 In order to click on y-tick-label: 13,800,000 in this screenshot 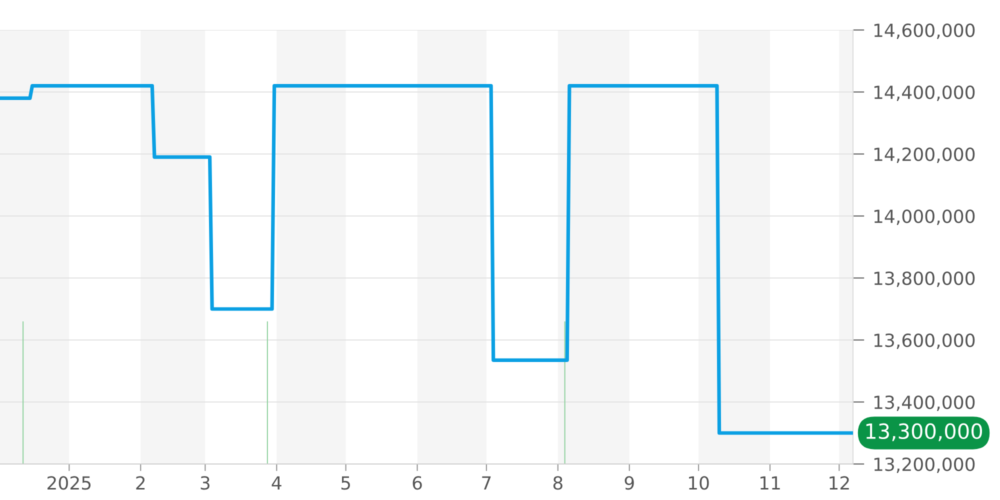, I will do `click(924, 279)`.